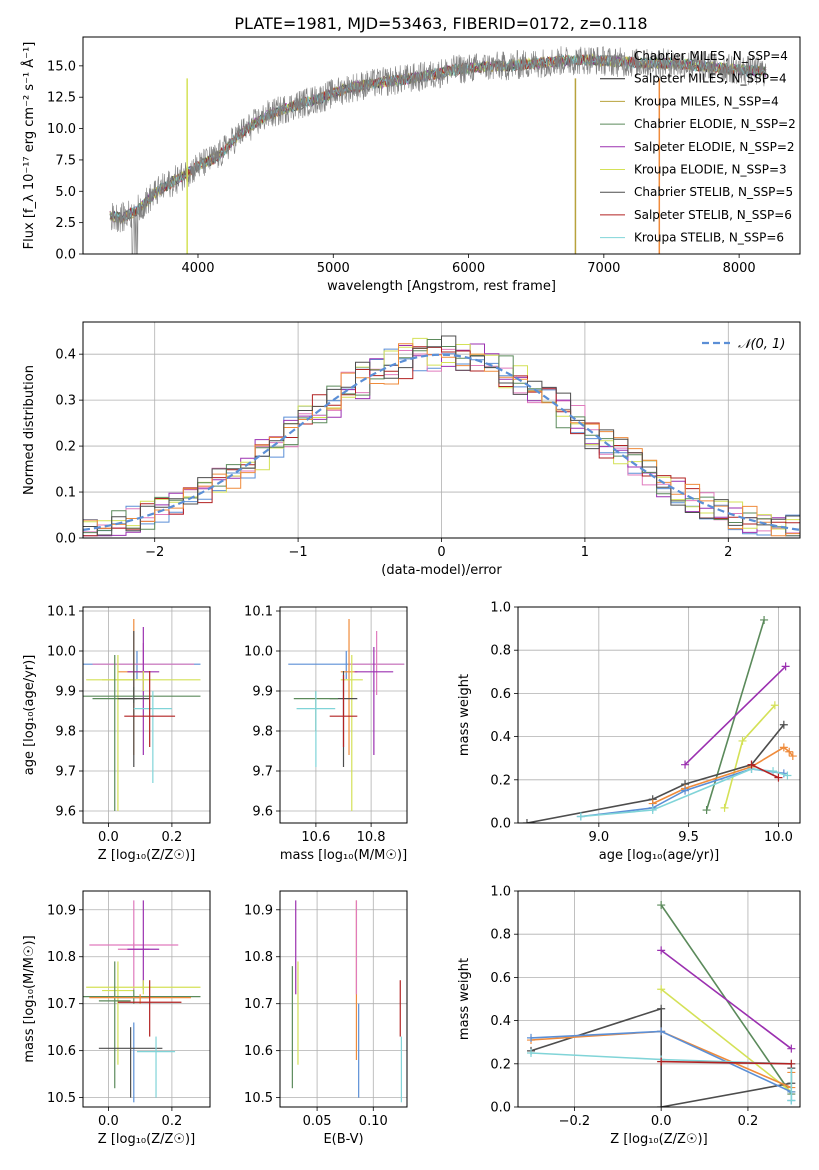  I want to click on y-tick-label: 1.0, so click(500, 608).